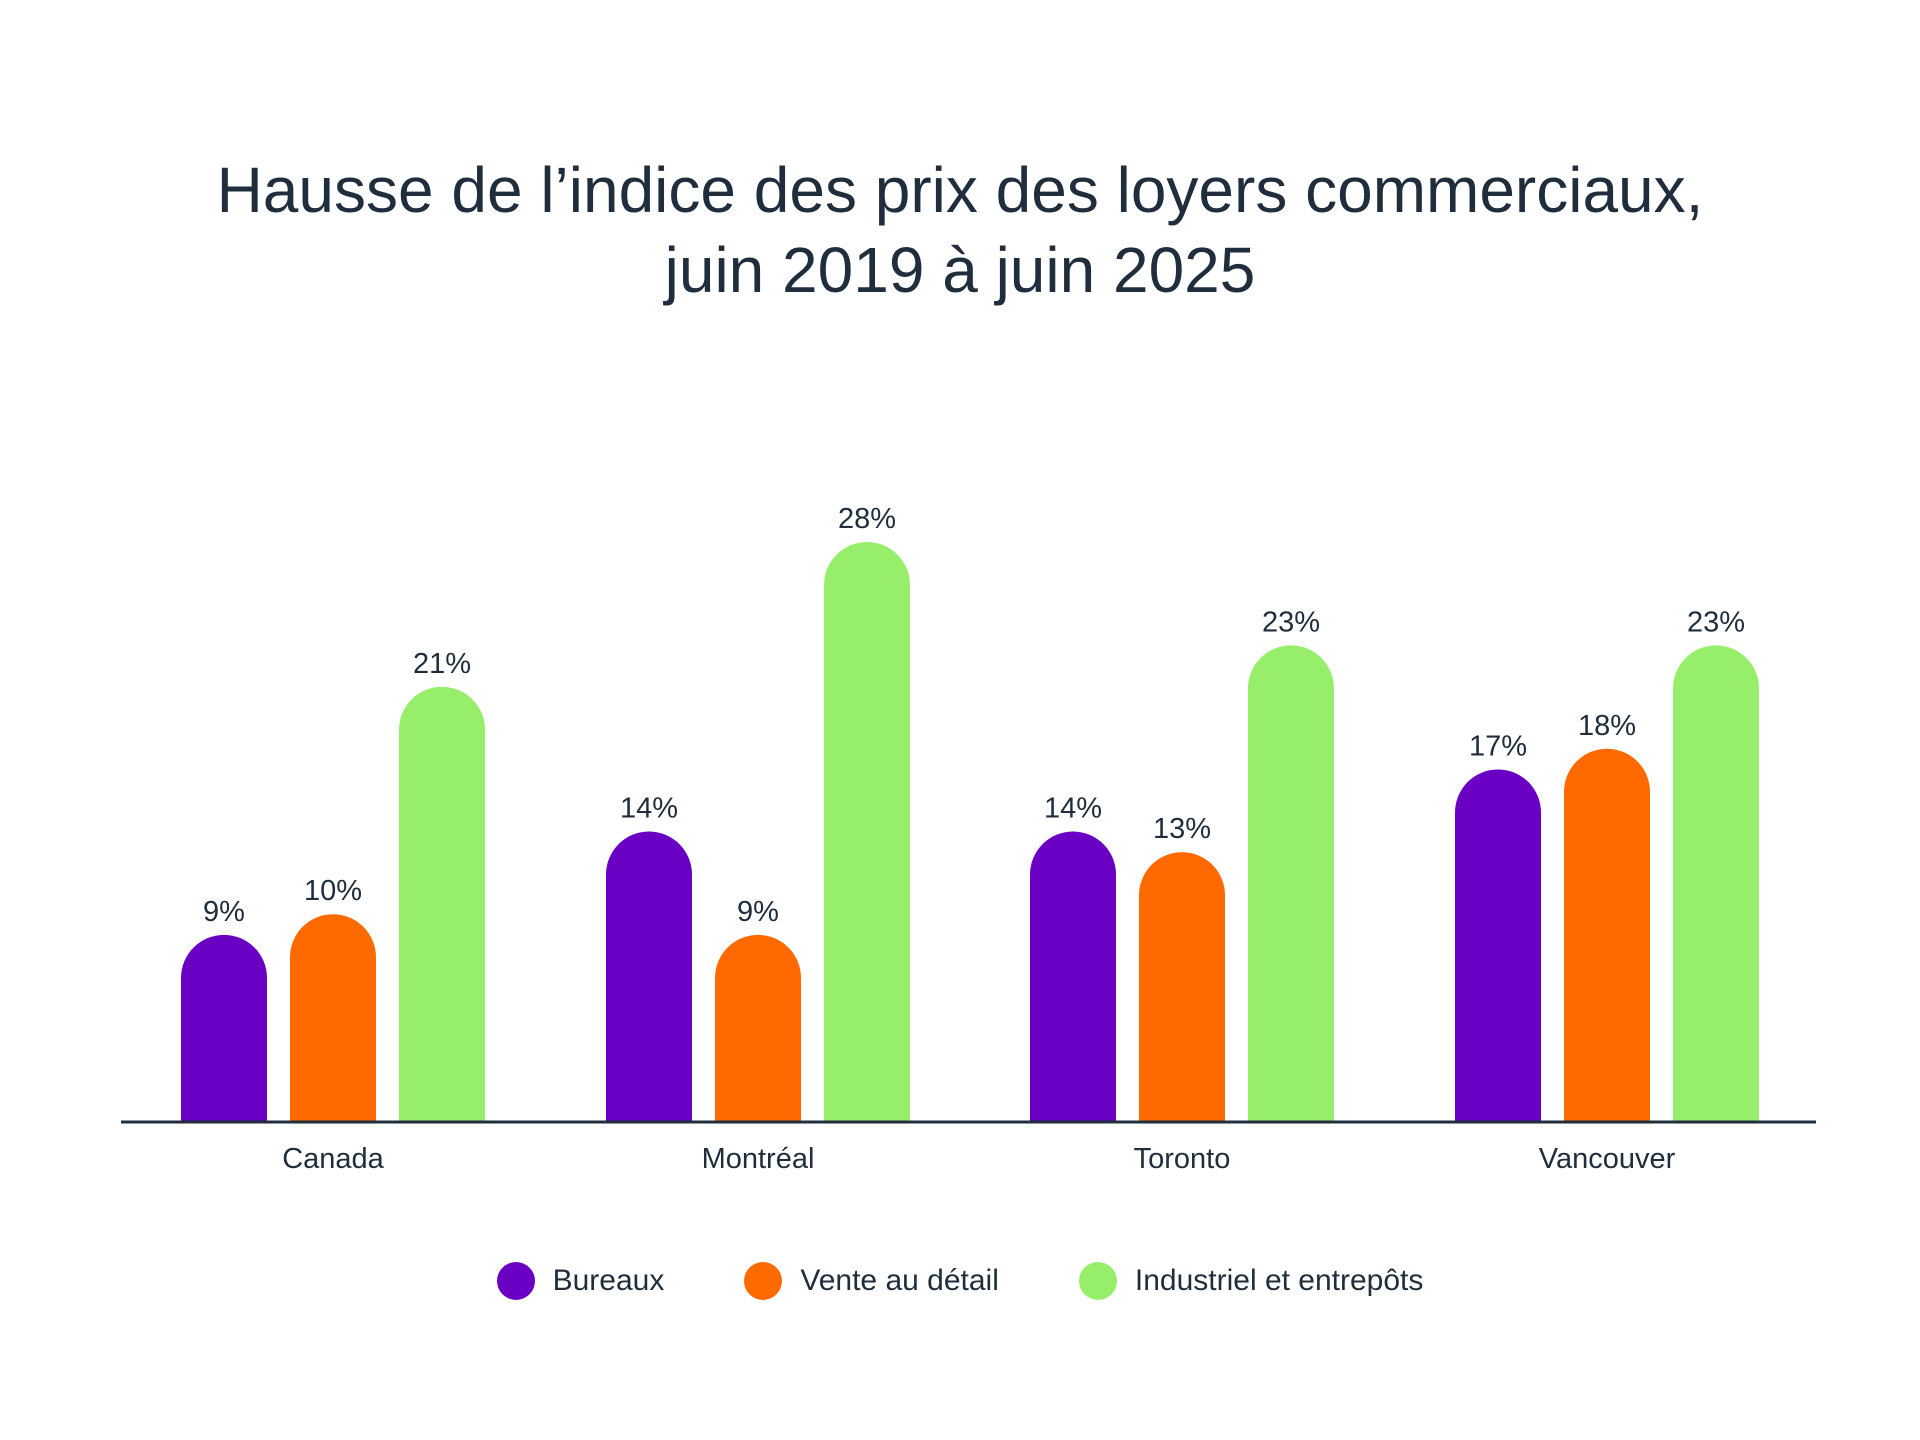 This screenshot has width=1920, height=1440. Describe the element at coordinates (1291, 883) in the screenshot. I see `bar-toronto-industriel-et-entrepots` at that location.